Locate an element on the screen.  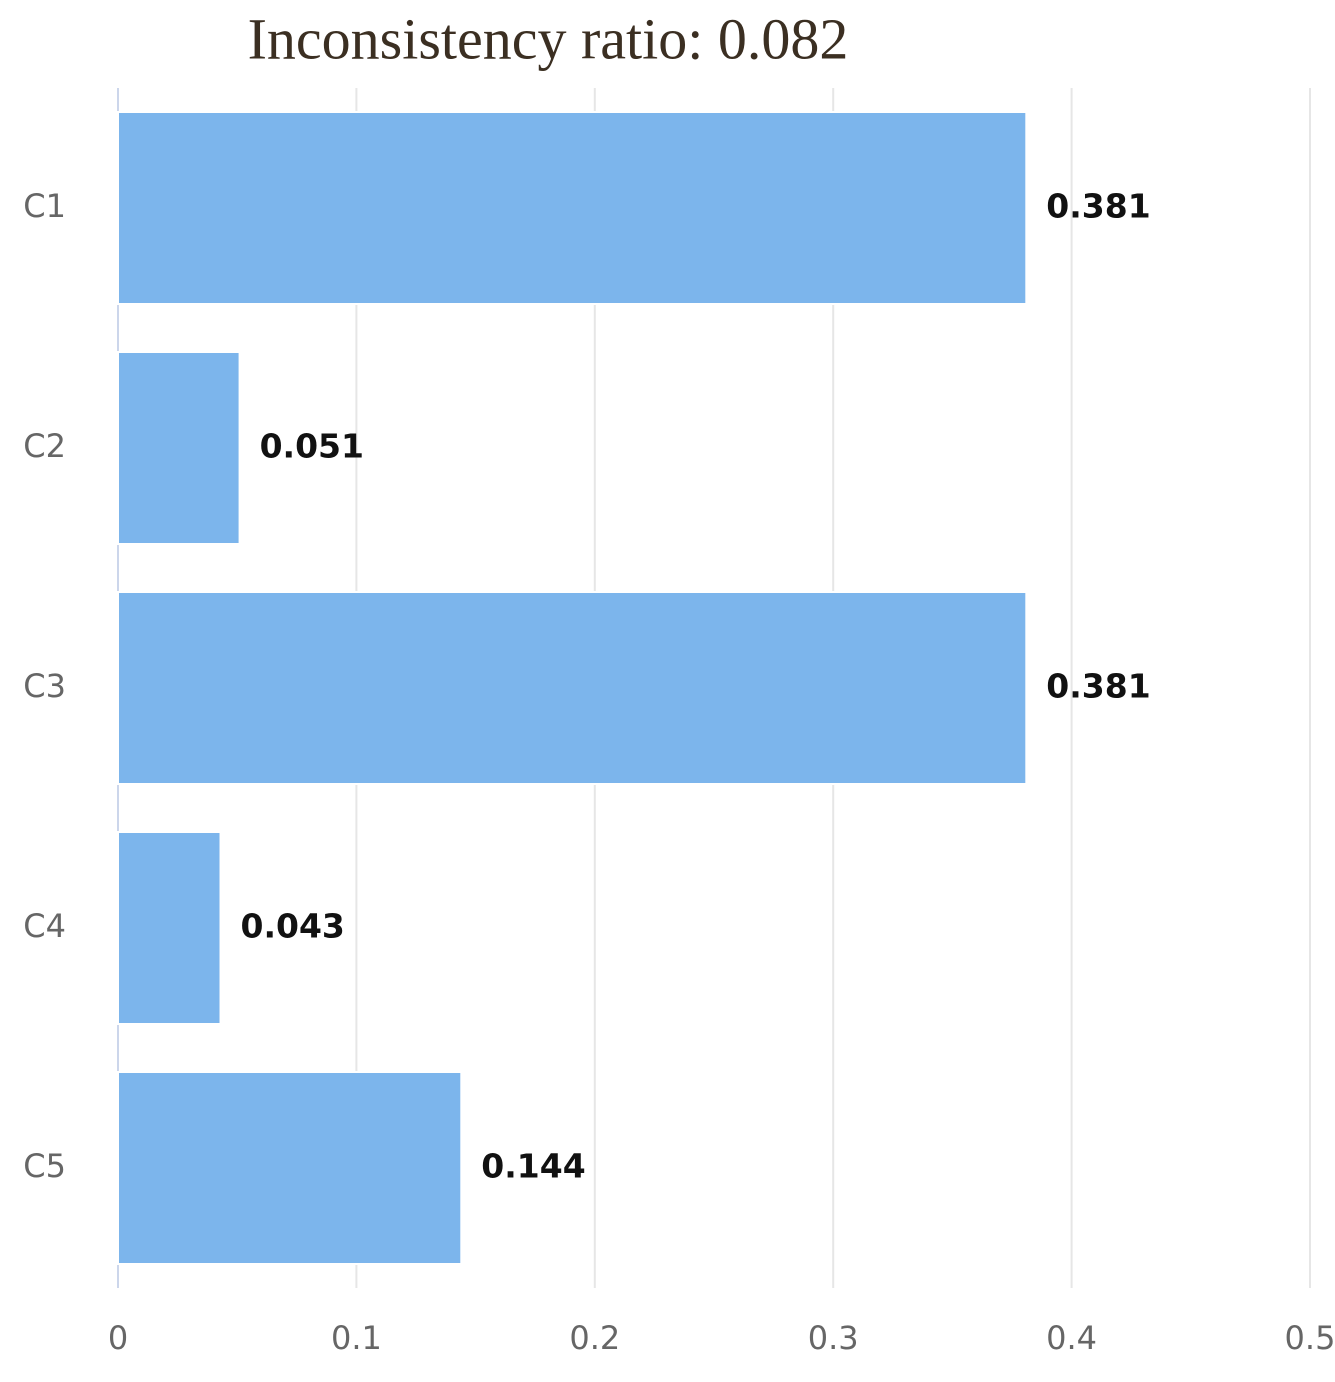
x-tick-label: 0.5 is located at coordinates (1310, 1338).